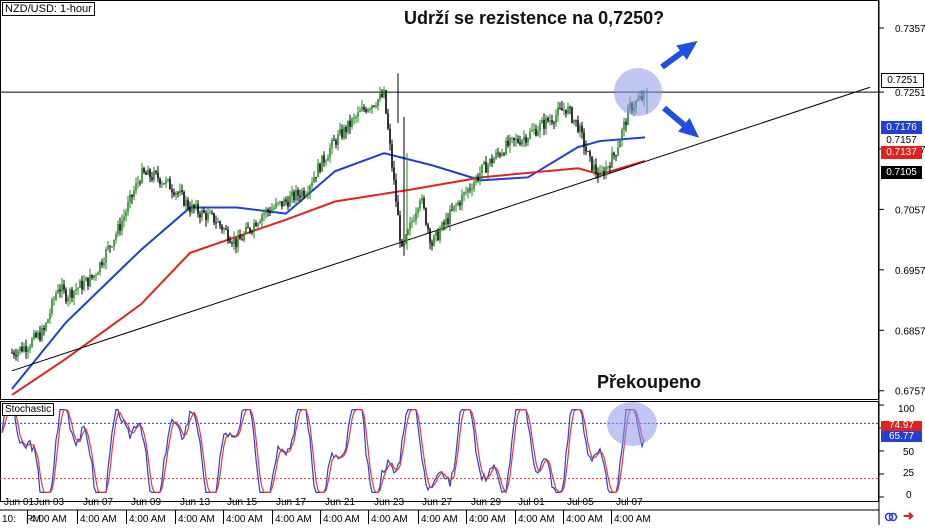 The image size is (925, 530). I want to click on stoch-label-d: 65.77, so click(901, 436).